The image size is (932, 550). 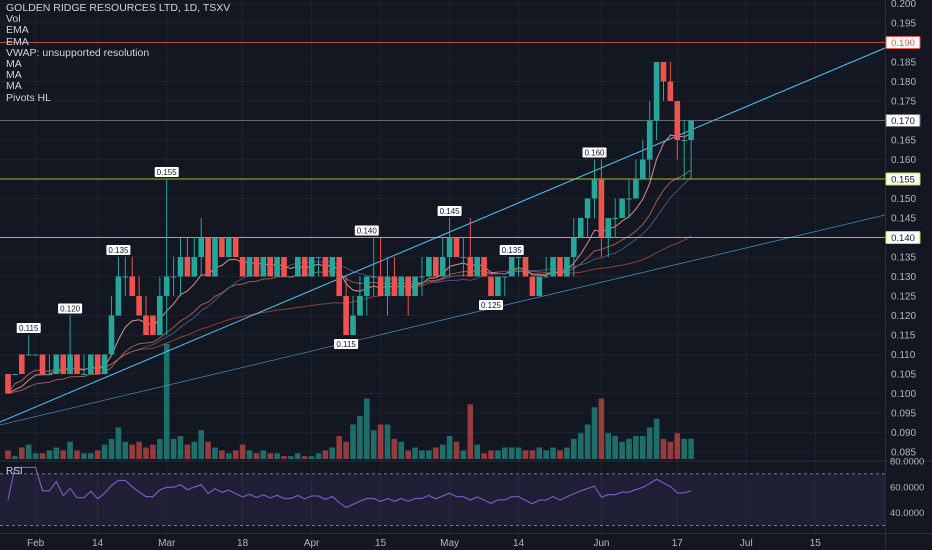 I want to click on pivot-label: 0.120, so click(x=70, y=308).